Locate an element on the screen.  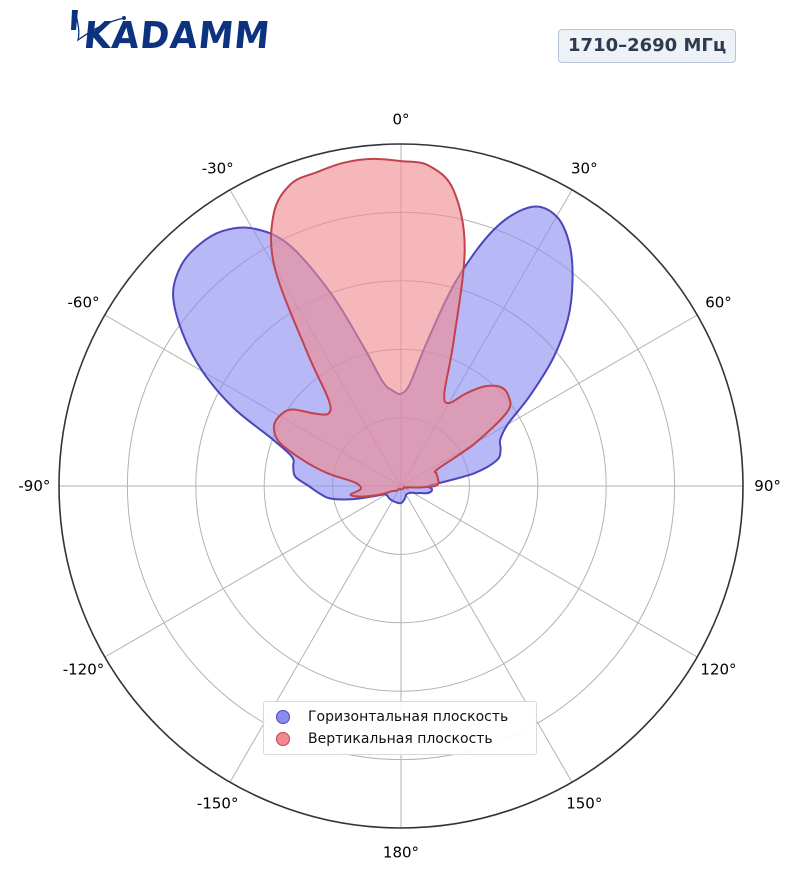
legend-item-vertical: Вертикальная плоскость is located at coordinates (406, 739).